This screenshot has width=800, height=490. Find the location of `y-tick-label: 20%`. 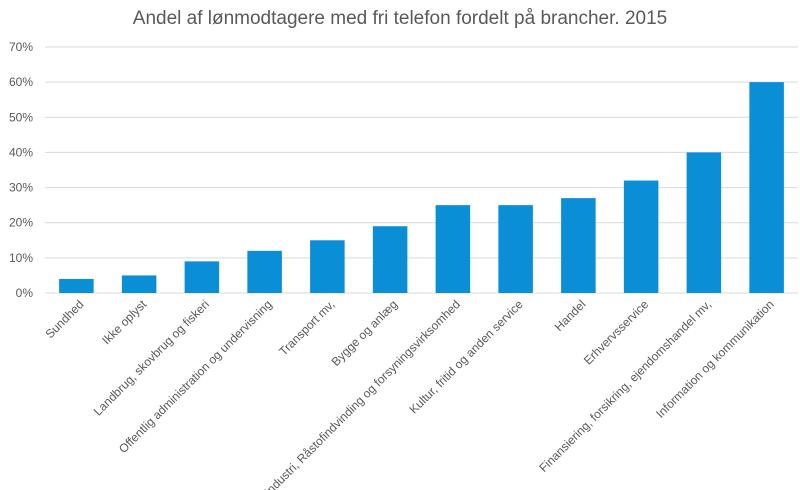

y-tick-label: 20% is located at coordinates (21, 223).